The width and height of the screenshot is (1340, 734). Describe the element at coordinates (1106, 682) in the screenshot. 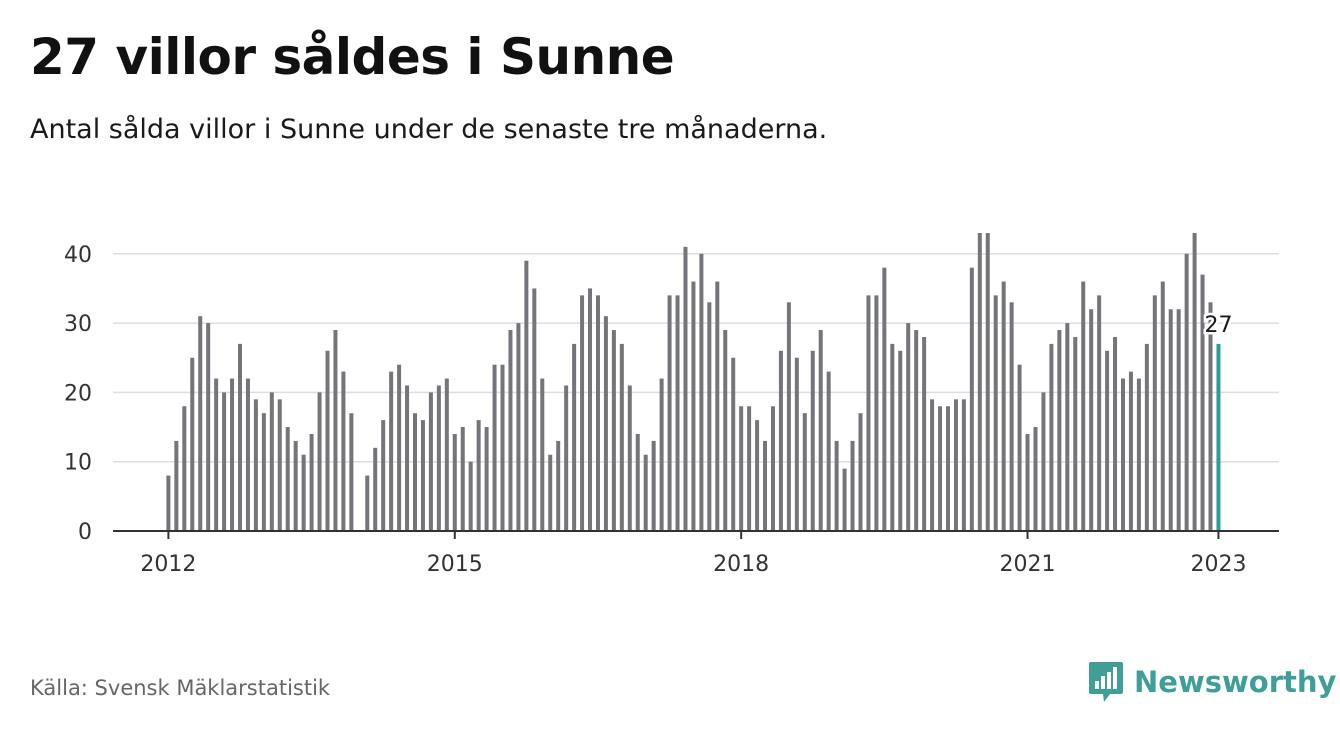

I see `bar-chart-speech-bubble-icon` at that location.